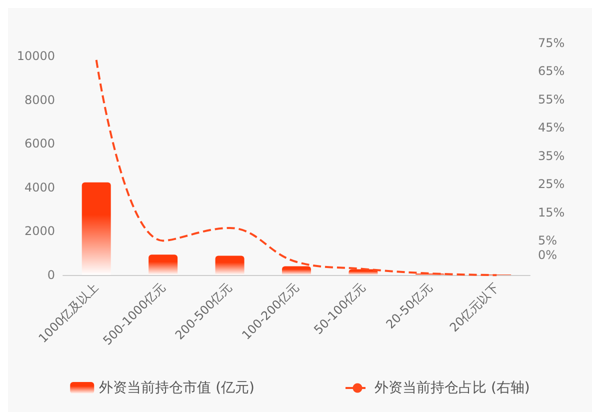 The height and width of the screenshot is (420, 600). Describe the element at coordinates (548, 241) in the screenshot. I see `y2-tick-label: 5%` at that location.